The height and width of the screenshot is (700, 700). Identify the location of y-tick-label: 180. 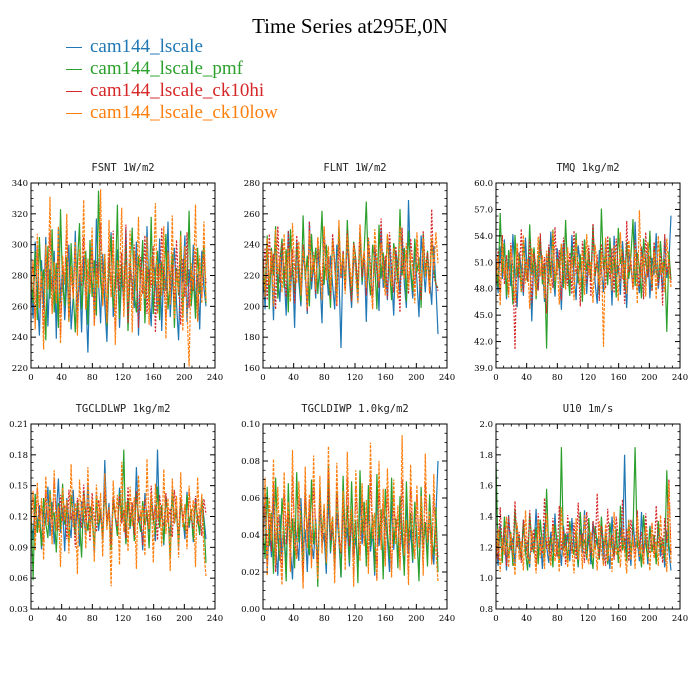
(252, 338).